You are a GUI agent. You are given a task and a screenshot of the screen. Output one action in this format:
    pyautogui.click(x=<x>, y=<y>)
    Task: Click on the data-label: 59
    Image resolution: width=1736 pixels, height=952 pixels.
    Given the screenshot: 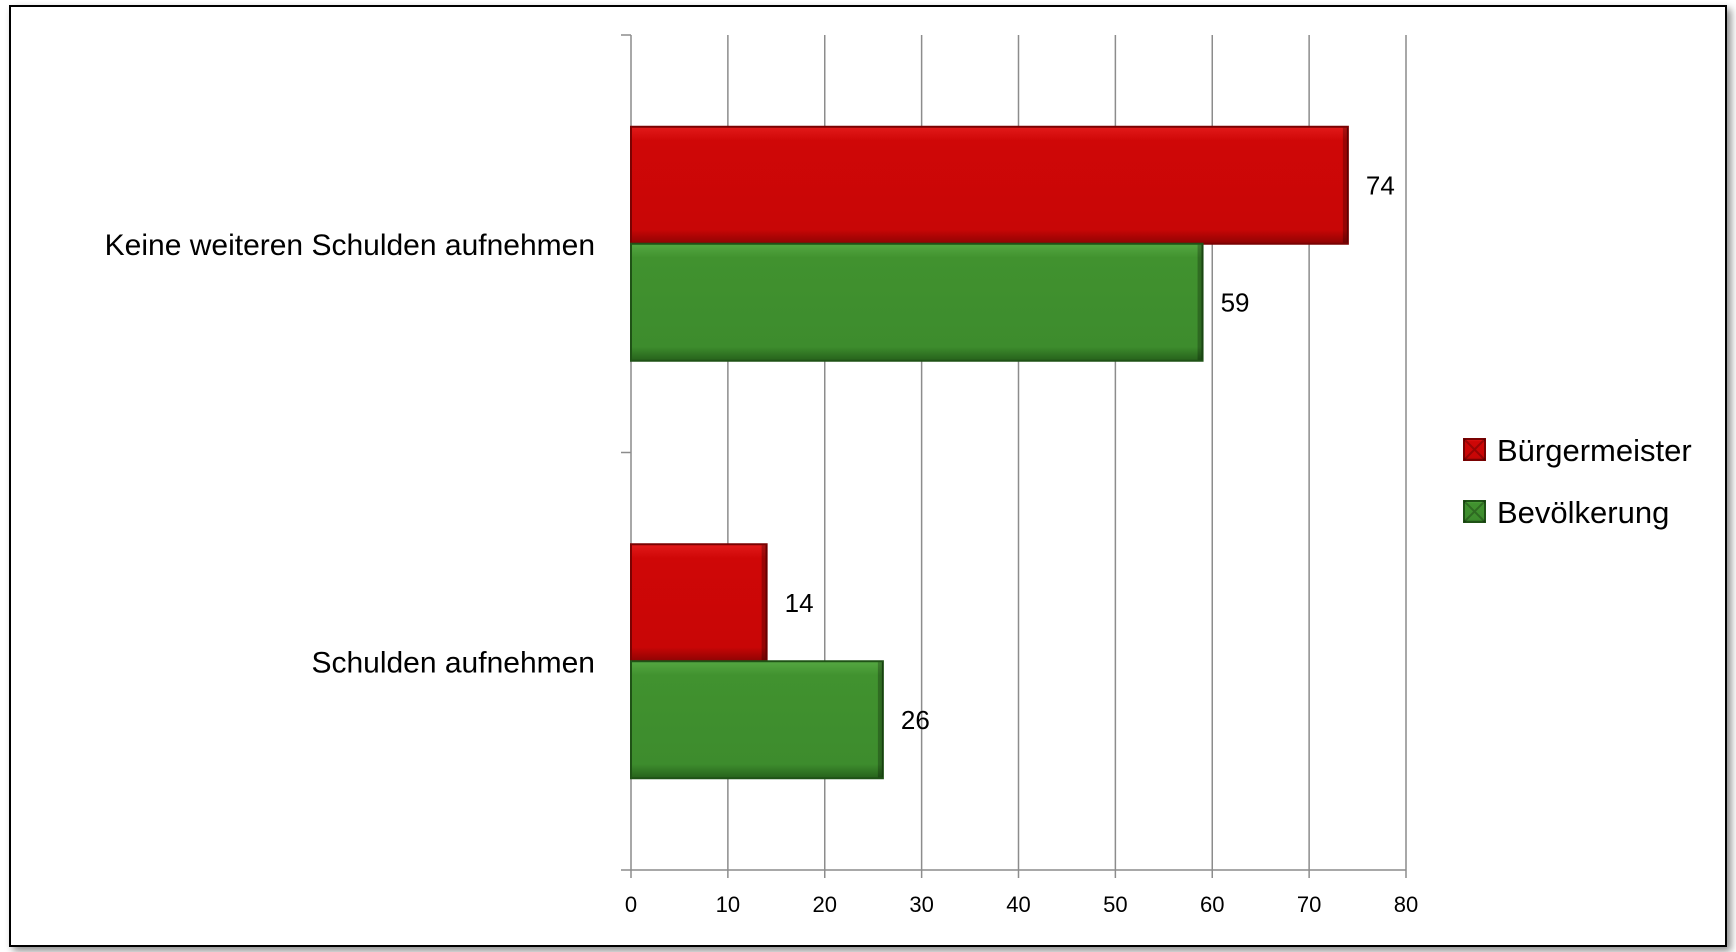 What is the action you would take?
    pyautogui.click(x=1235, y=302)
    